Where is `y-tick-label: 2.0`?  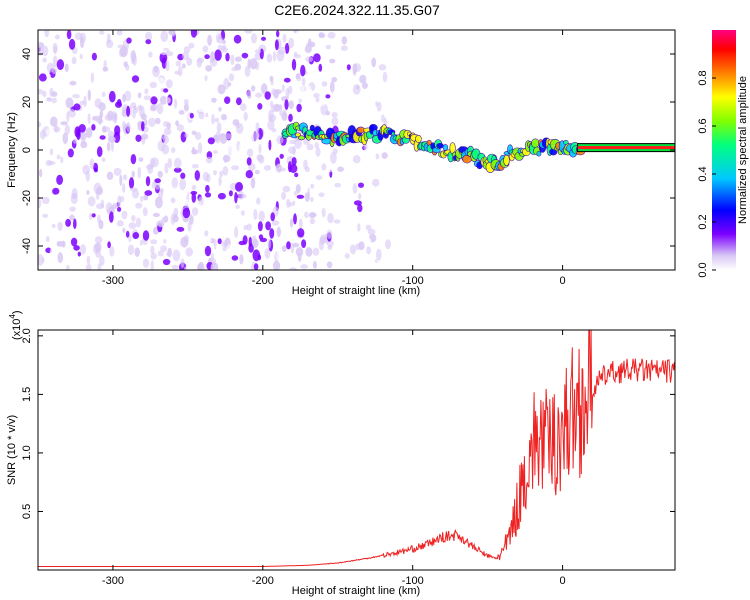 y-tick-label: 2.0 is located at coordinates (27, 335).